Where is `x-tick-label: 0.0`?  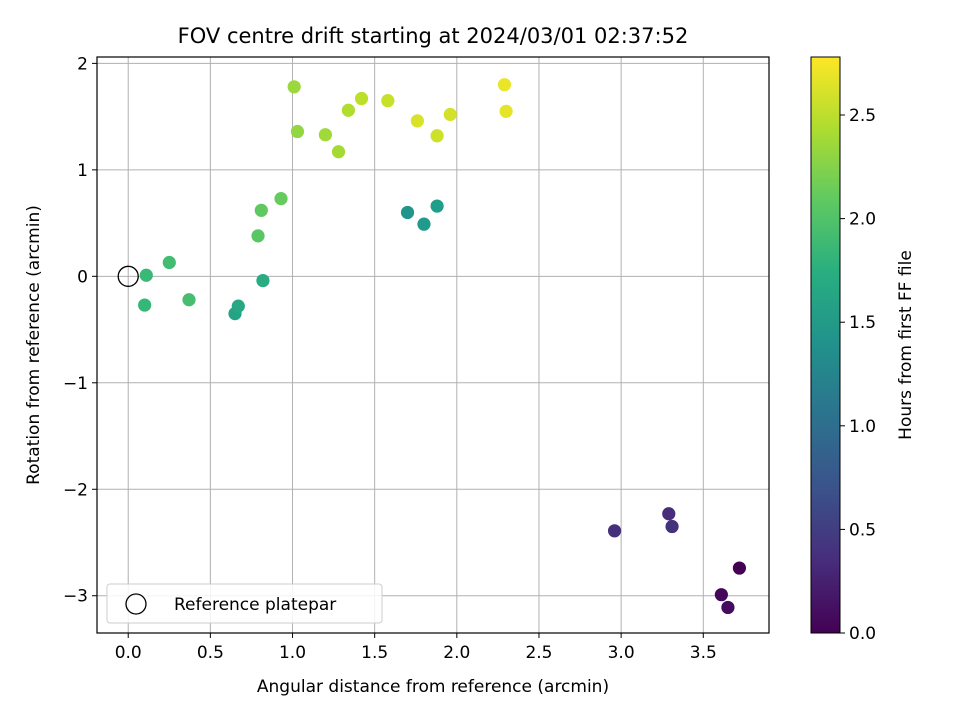
x-tick-label: 0.0 is located at coordinates (128, 653).